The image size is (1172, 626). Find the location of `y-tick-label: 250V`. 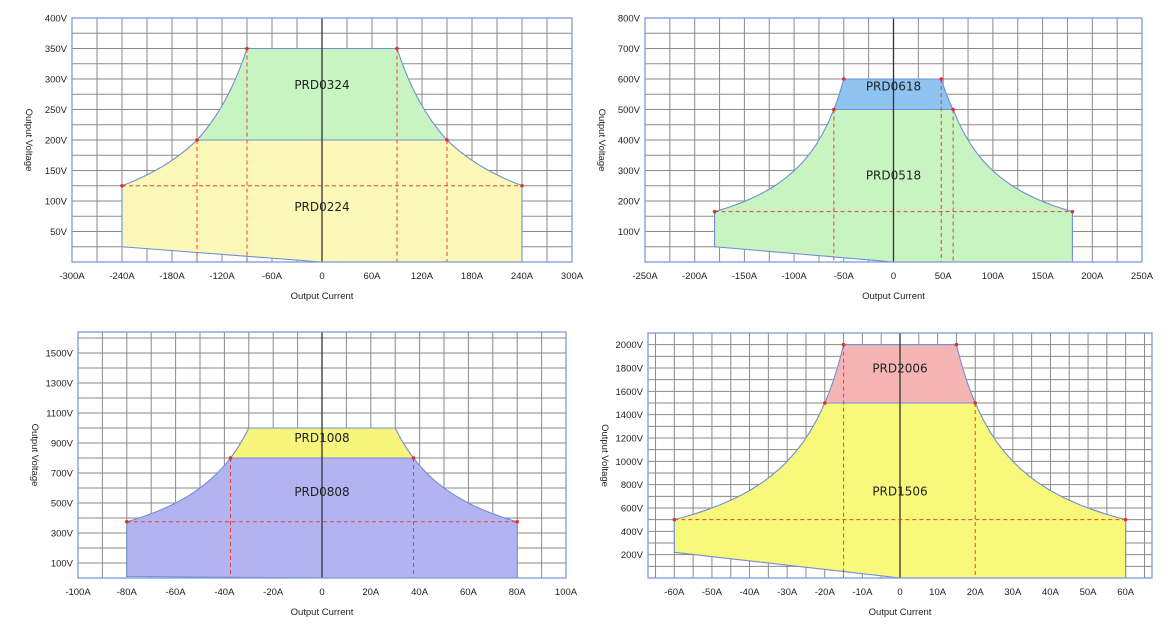

y-tick-label: 250V is located at coordinates (56, 110).